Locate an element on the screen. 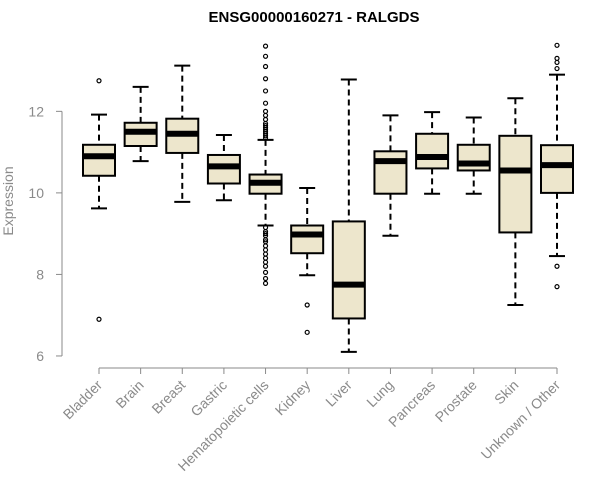 This screenshot has height=500, width=600. x-tick-label: Unknown / Other is located at coordinates (521, 420).